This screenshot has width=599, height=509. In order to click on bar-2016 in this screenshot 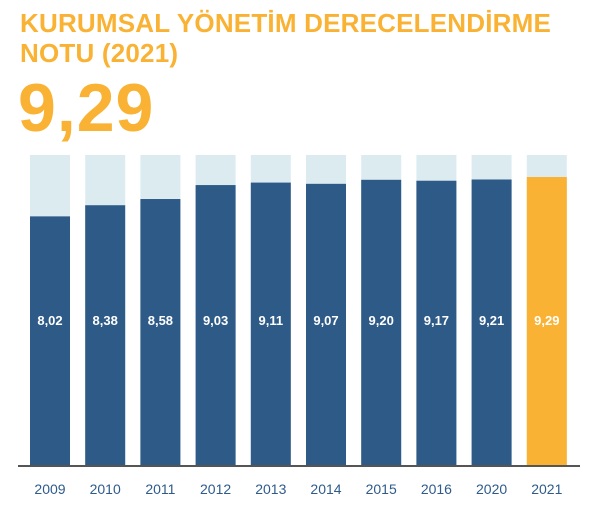, I will do `click(436, 323)`.